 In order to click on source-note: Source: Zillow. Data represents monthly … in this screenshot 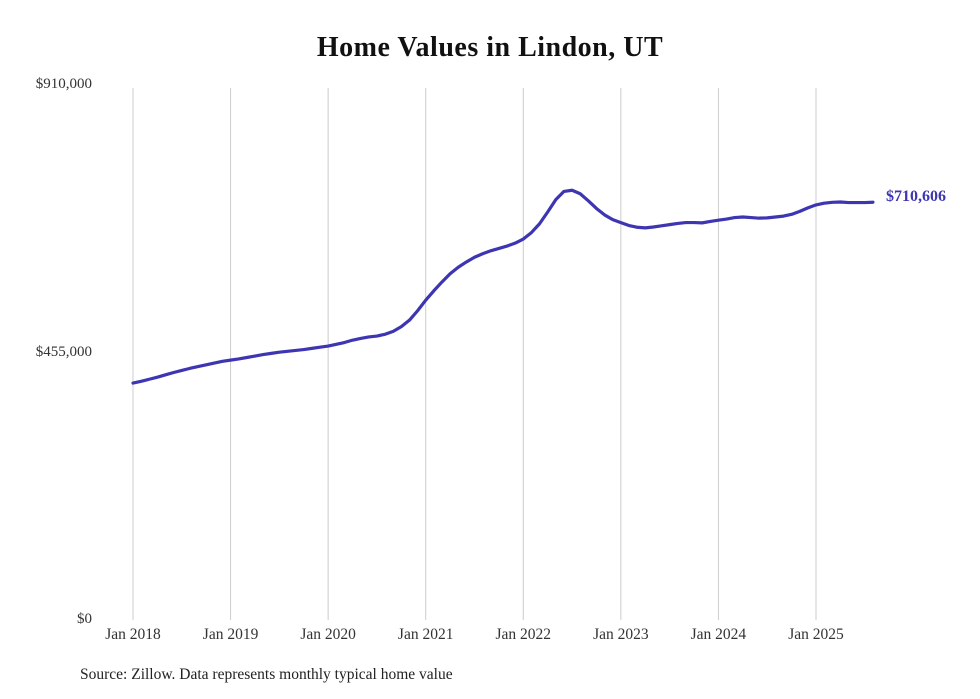, I will do `click(266, 674)`.